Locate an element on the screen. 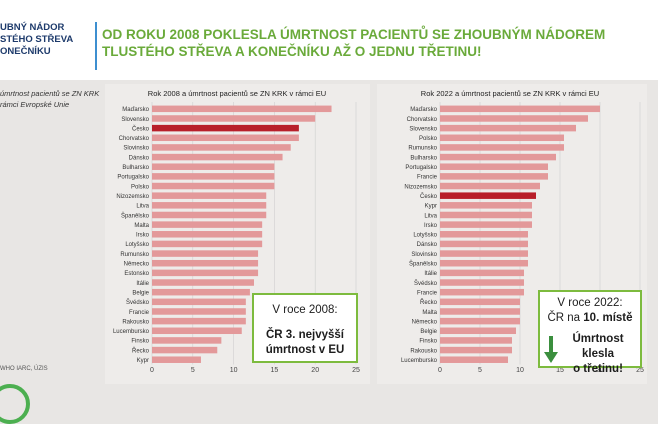 This screenshot has width=658, height=424. chart-2008-category-label: Lotyšsko is located at coordinates (137, 245).